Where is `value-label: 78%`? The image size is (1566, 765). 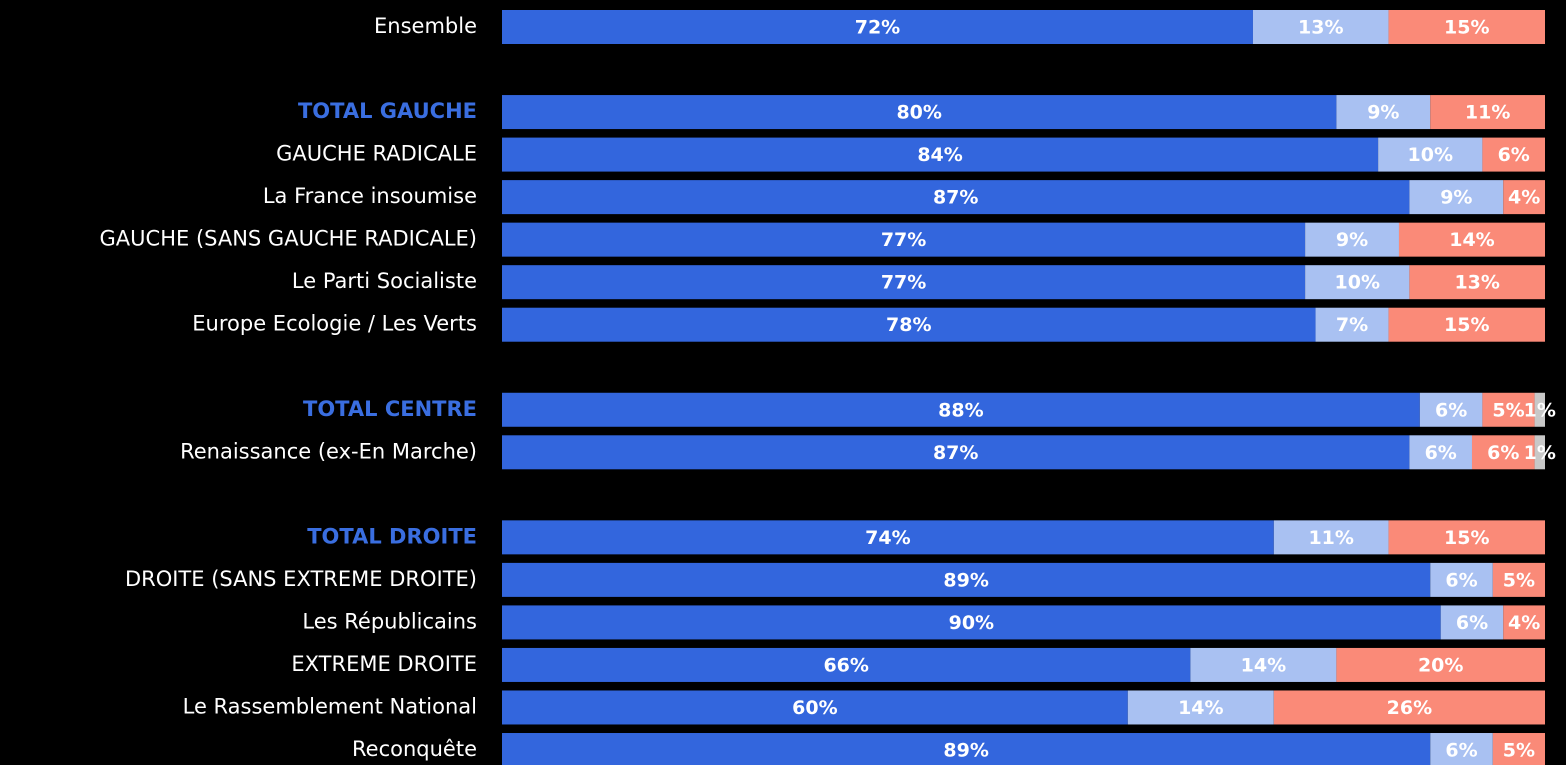
value-label: 78% is located at coordinates (908, 325).